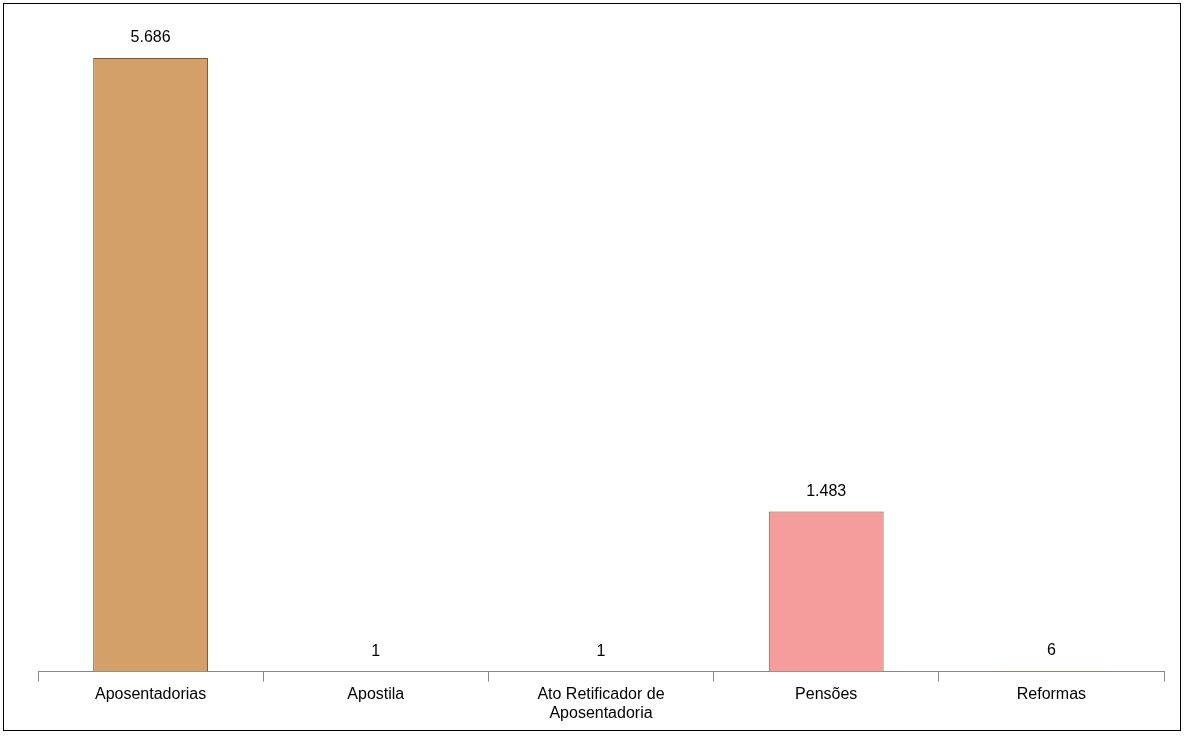  I want to click on data-label: 6, so click(1051, 650).